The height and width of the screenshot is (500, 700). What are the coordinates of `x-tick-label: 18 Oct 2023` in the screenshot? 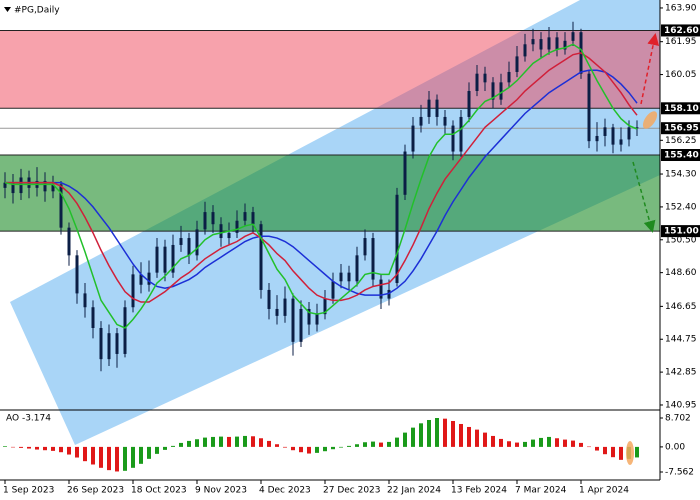 It's located at (159, 491).